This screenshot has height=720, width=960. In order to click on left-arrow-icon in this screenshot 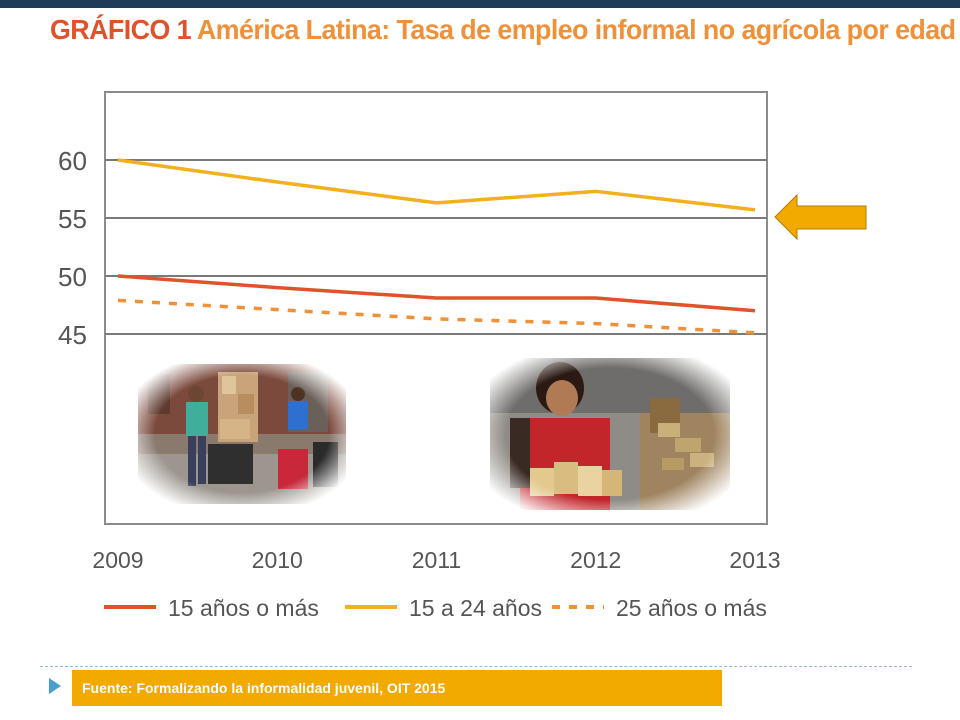, I will do `click(820, 217)`.